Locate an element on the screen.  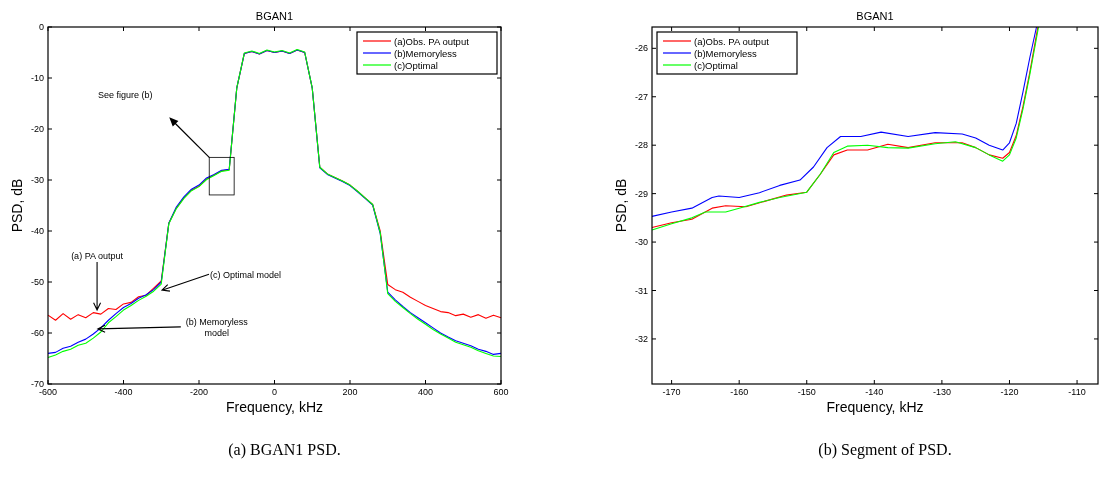
x-tick-label: 600 is located at coordinates (501, 392).